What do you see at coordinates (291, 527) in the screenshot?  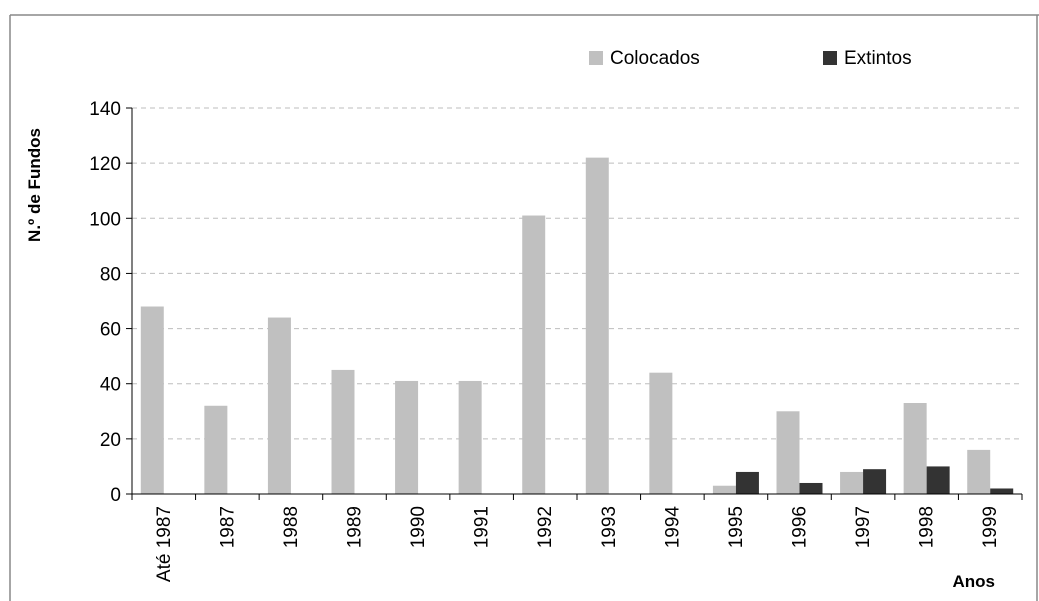 I see `x-tick-label: 1988` at bounding box center [291, 527].